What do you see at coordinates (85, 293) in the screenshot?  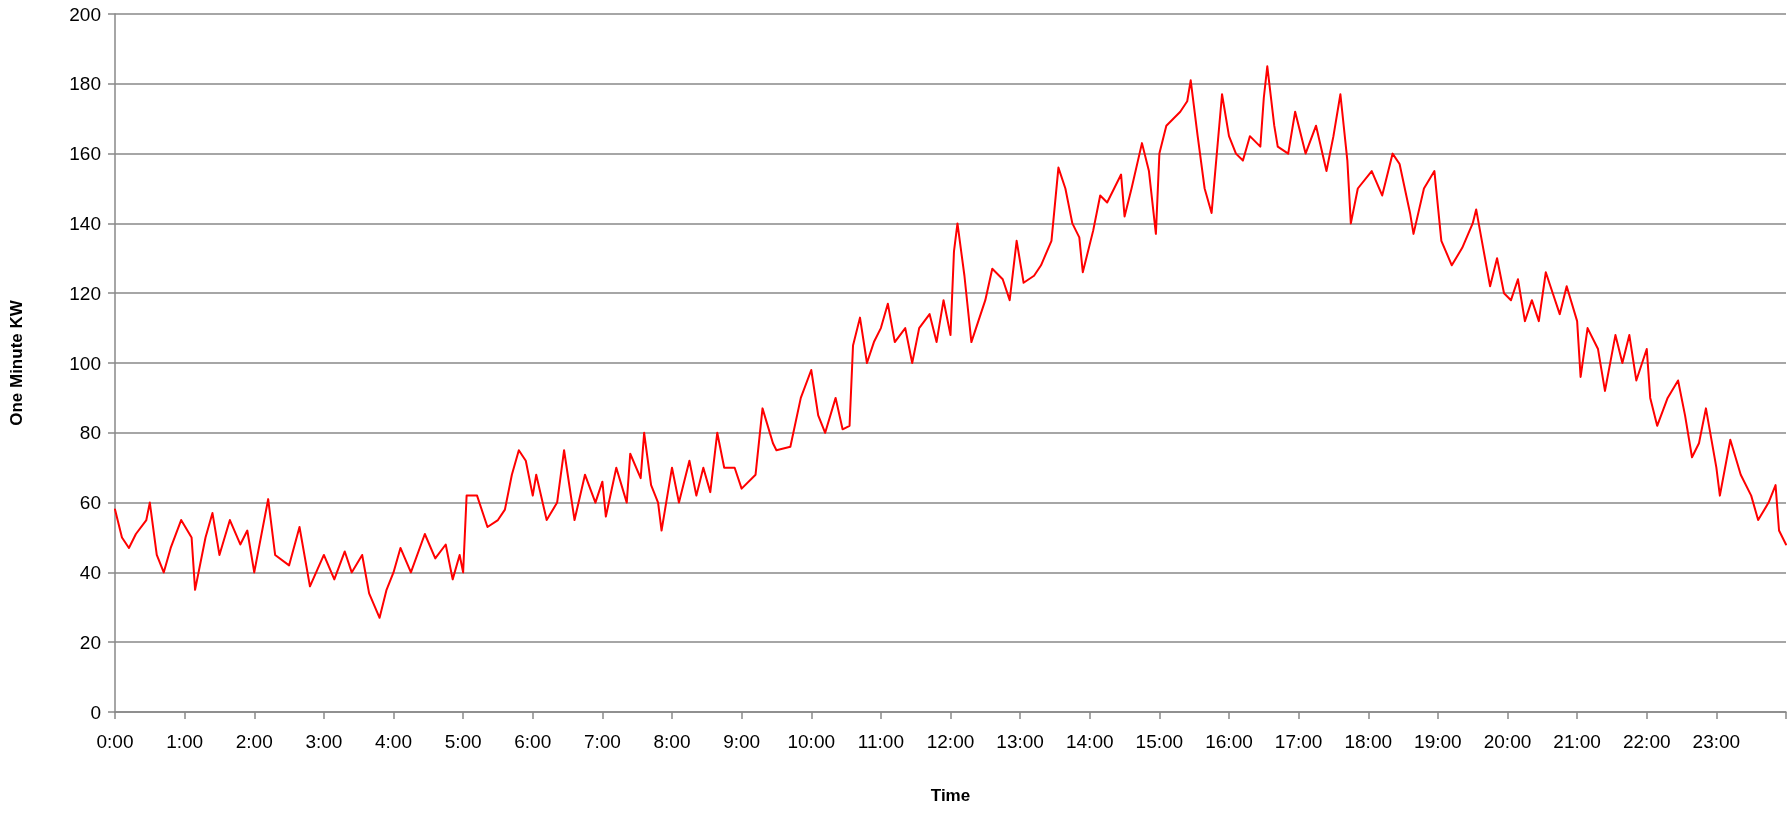 I see `y-tick-label: 120` at bounding box center [85, 293].